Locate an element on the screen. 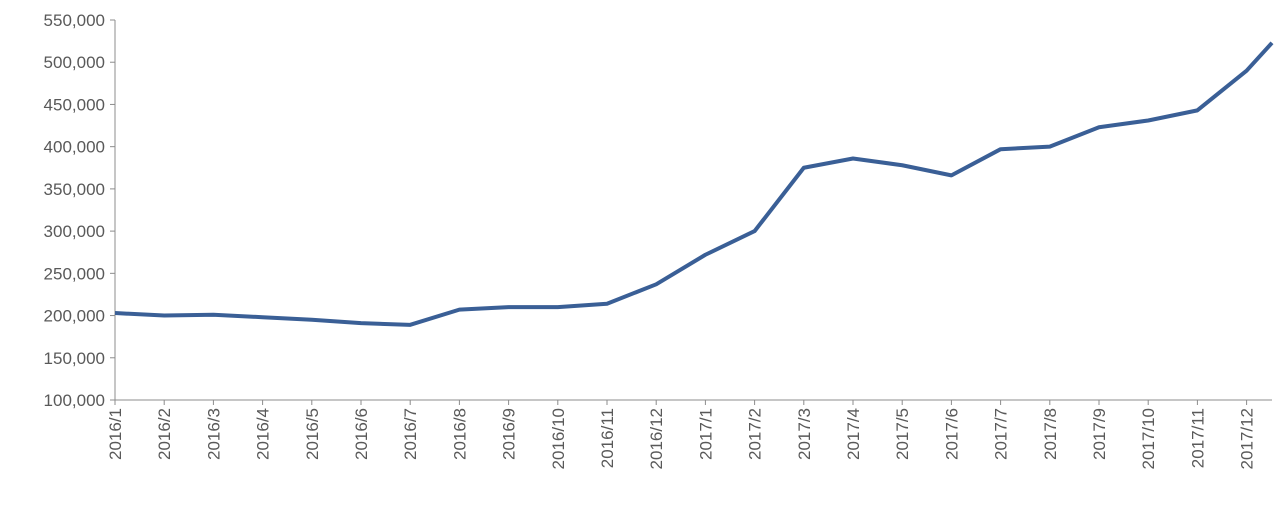 The width and height of the screenshot is (1278, 507). x-tick-label: 2016/11 is located at coordinates (607, 438).